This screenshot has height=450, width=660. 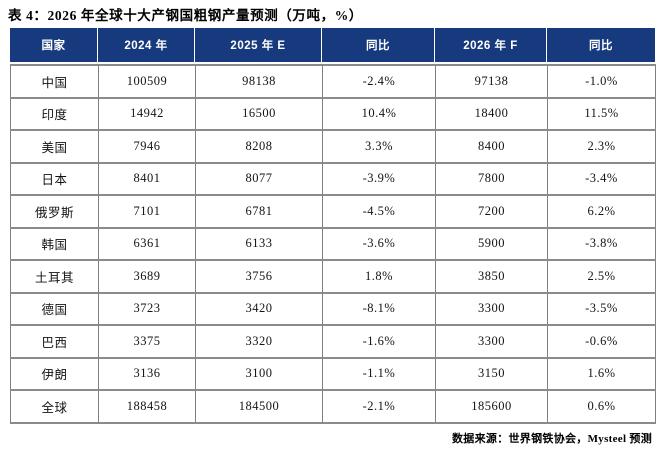 I want to click on yoy-cell: -3.4%, so click(x=601, y=178).